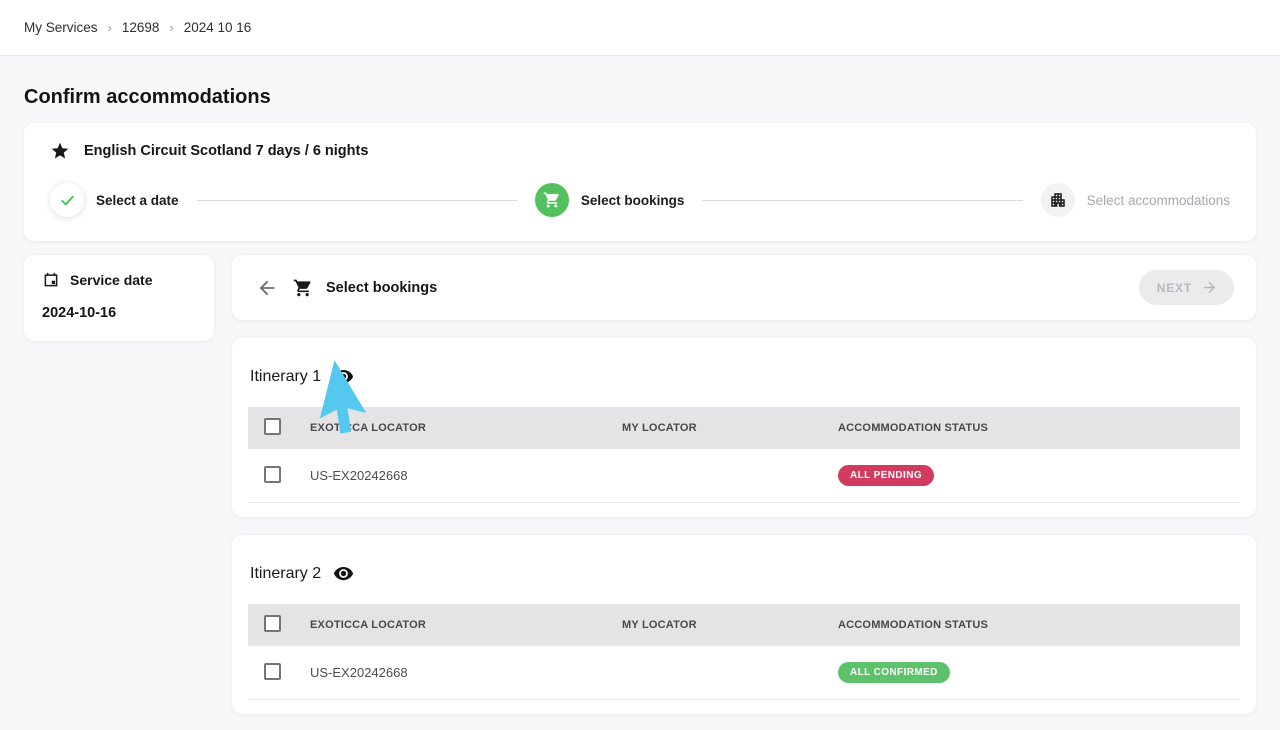 Image resolution: width=1280 pixels, height=730 pixels. What do you see at coordinates (79, 313) in the screenshot?
I see `service-date-value: 2024-10-16` at bounding box center [79, 313].